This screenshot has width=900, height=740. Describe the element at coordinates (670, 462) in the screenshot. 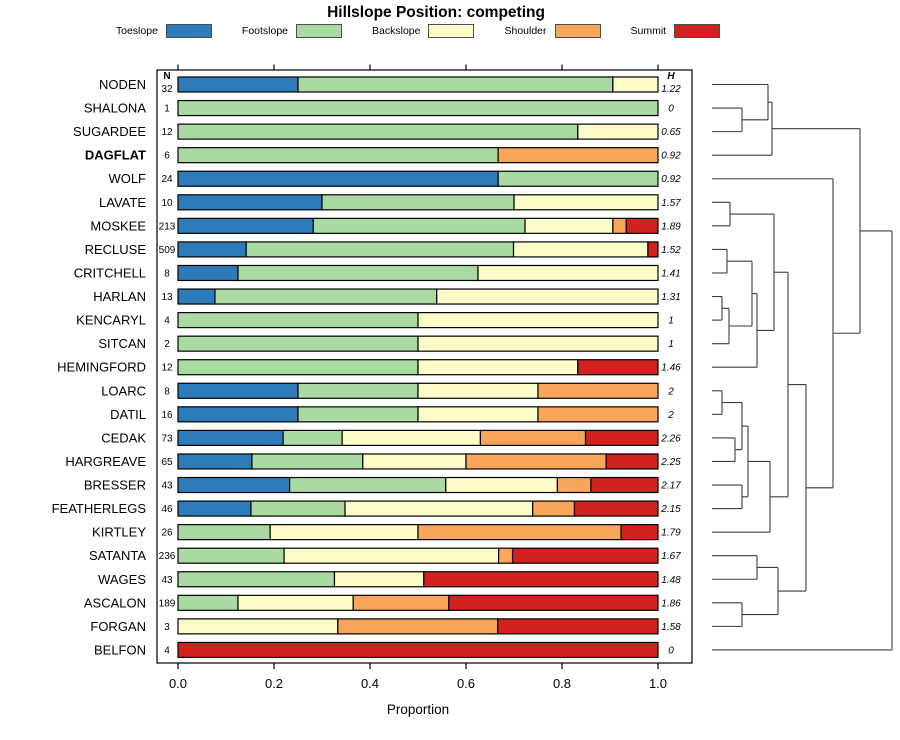

I see `h-value-hargreave: 2.25` at that location.